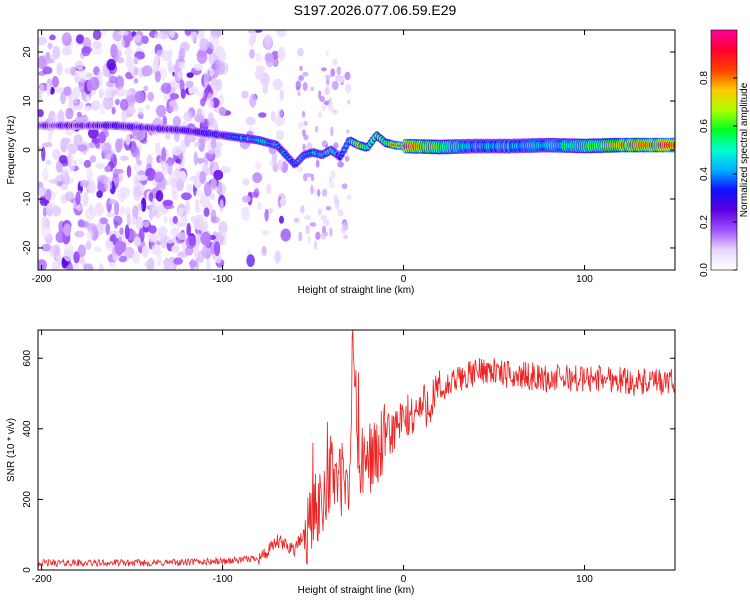  Describe the element at coordinates (704, 270) in the screenshot. I see `colorbar-tick-label: 0.0` at that location.